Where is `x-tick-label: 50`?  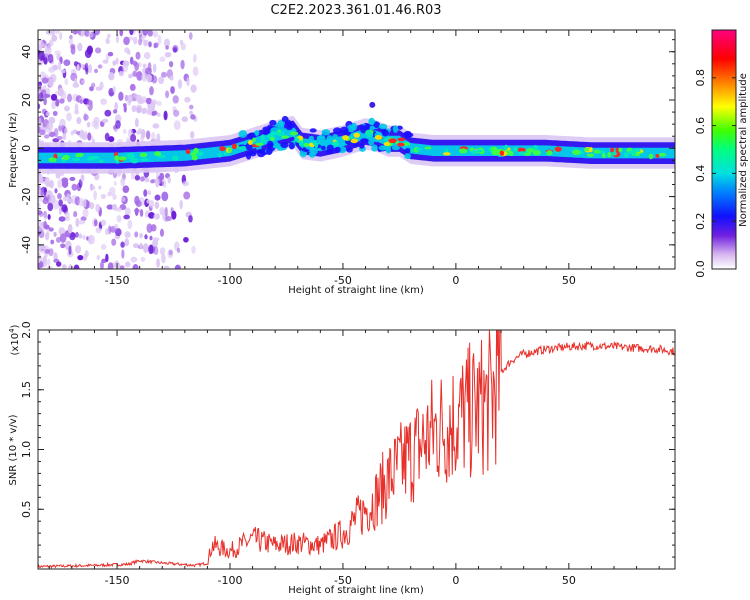 x-tick-label: 50 is located at coordinates (569, 280).